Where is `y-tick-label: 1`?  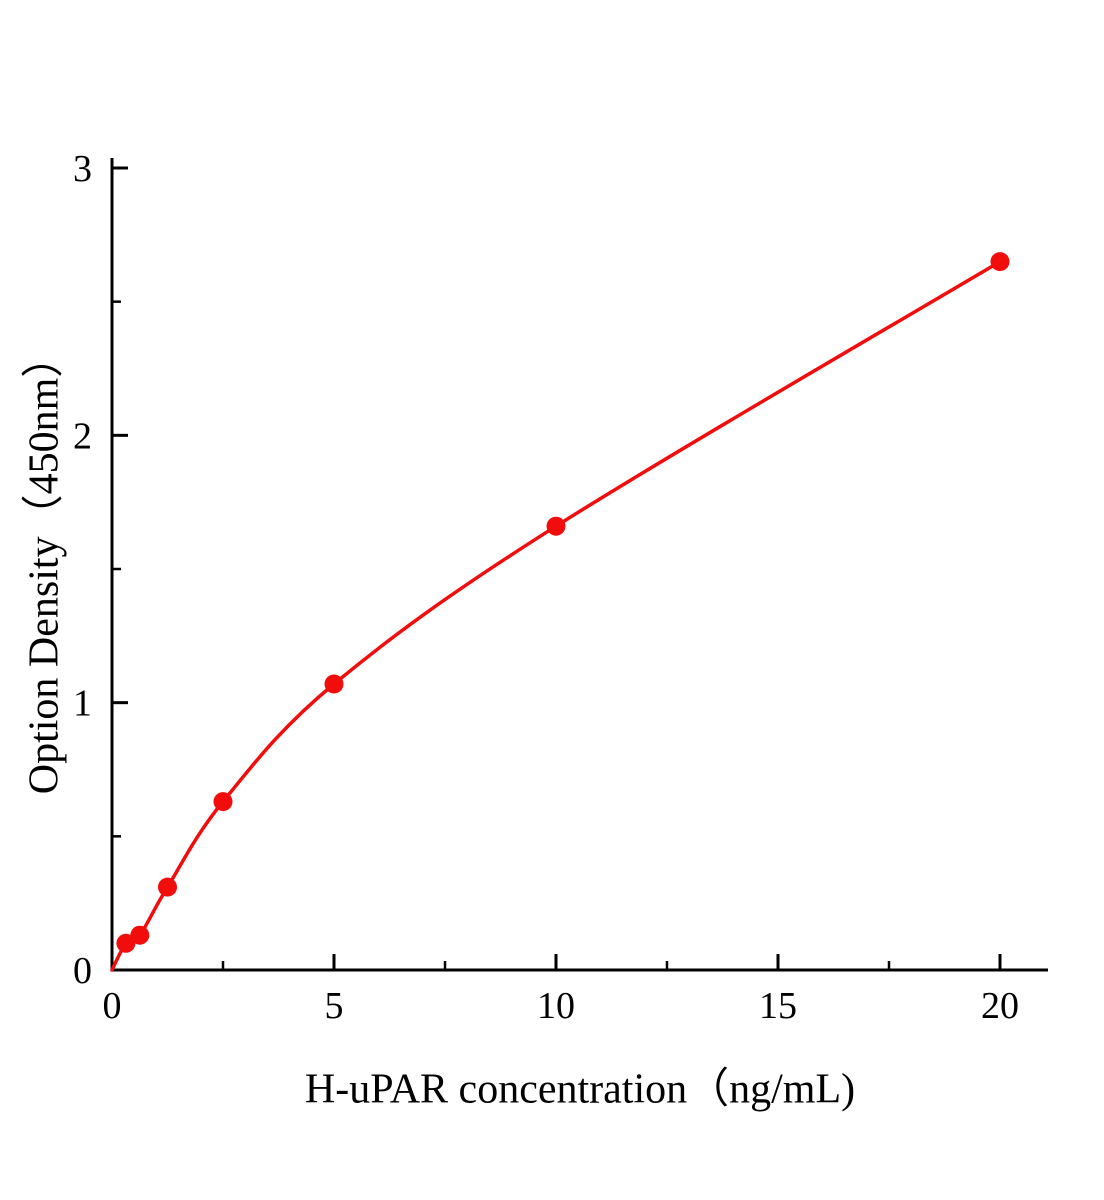 y-tick-label: 1 is located at coordinates (82, 704).